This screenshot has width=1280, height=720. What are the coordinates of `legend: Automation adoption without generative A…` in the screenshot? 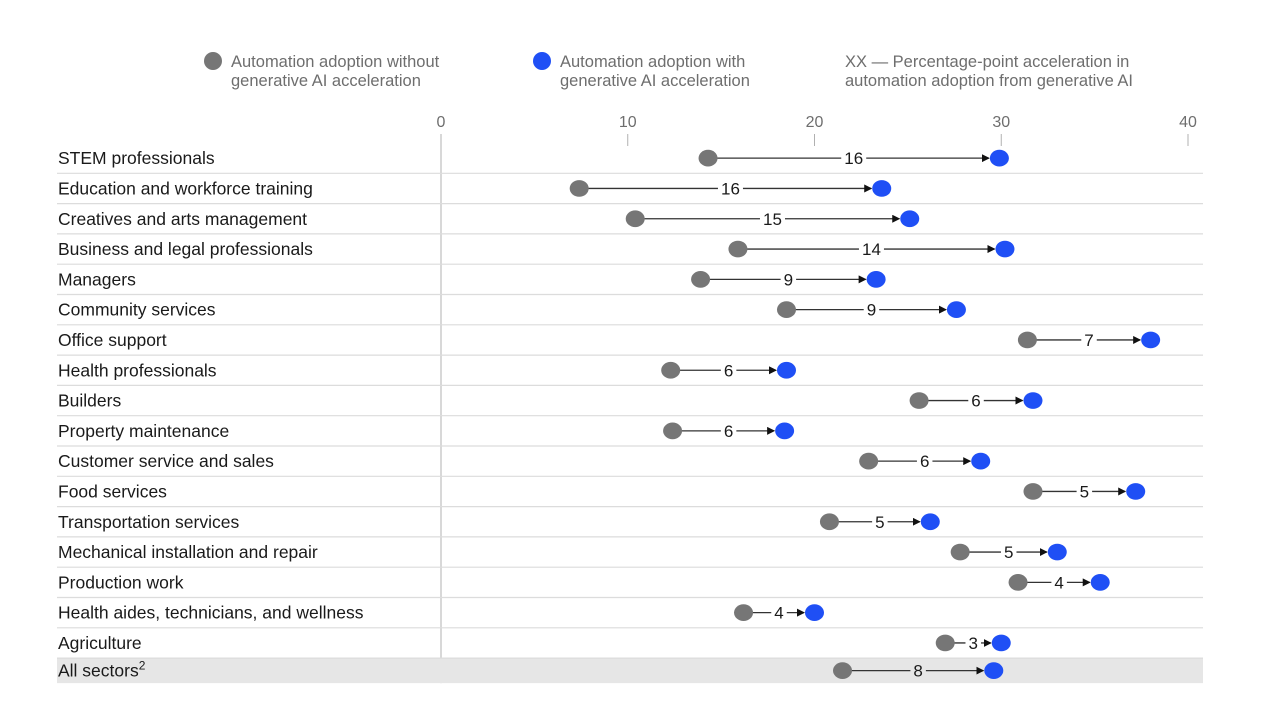 It's located at (668, 71).